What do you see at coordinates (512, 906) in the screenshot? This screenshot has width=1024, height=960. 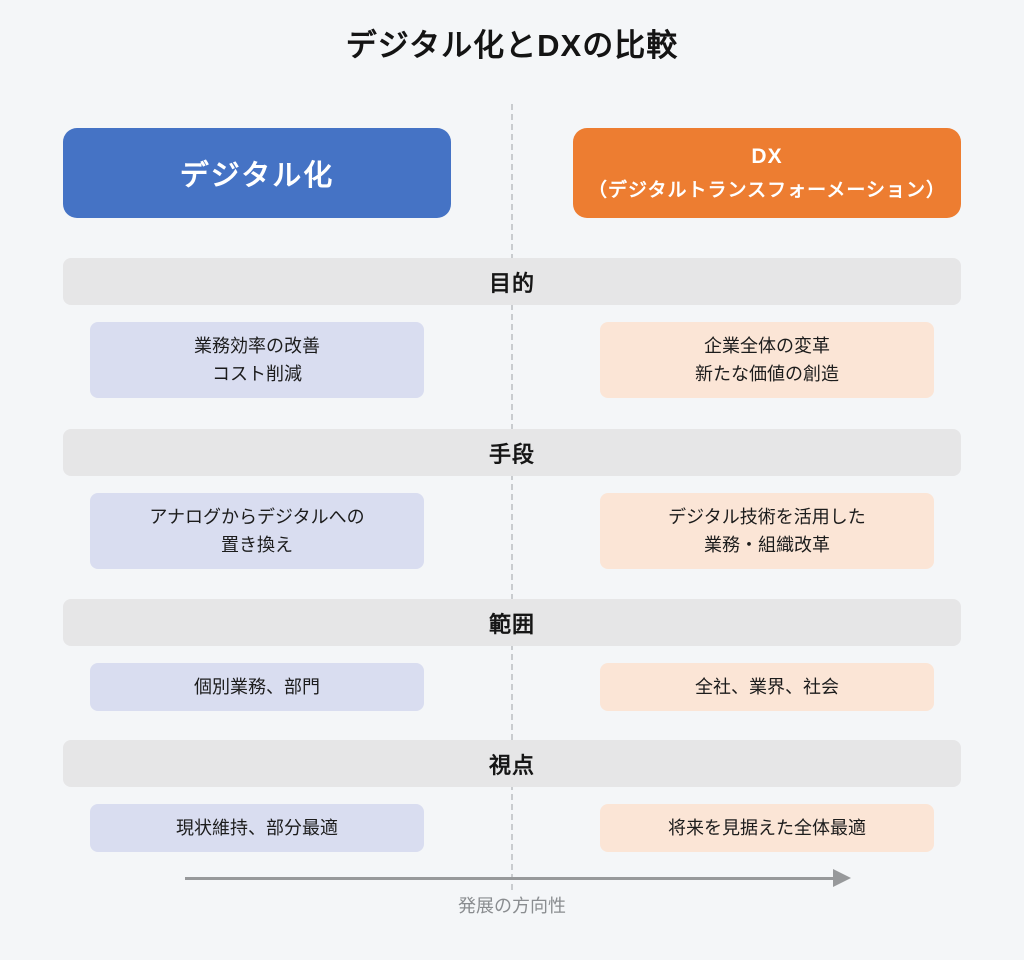 I see `axis-label: 発展の方向性` at bounding box center [512, 906].